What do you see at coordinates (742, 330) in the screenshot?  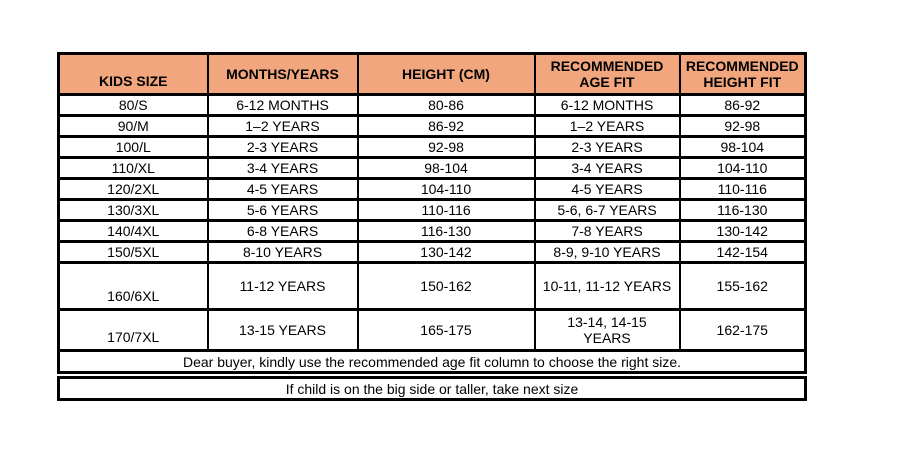 I see `cell-recommended-height-fit-170-7xl: 162-175` at bounding box center [742, 330].